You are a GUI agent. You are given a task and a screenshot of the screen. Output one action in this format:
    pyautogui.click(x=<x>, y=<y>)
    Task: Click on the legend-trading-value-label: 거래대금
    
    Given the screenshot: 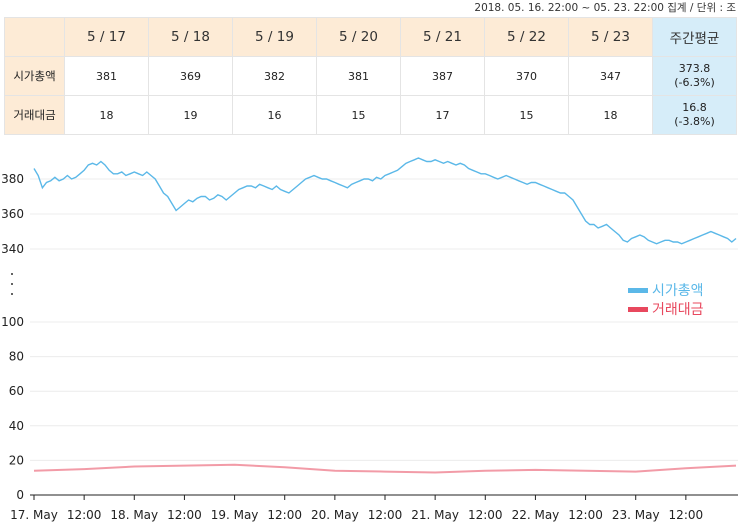 What is the action you would take?
    pyautogui.click(x=678, y=310)
    